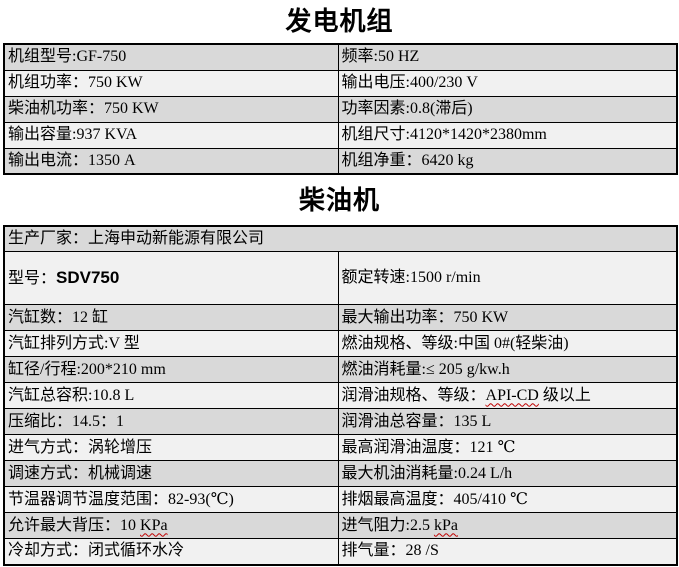 Image resolution: width=679 pixels, height=567 pixels. I want to click on table-row: 机组功率：750 KW 输出电压:400/230 V, so click(340, 83).